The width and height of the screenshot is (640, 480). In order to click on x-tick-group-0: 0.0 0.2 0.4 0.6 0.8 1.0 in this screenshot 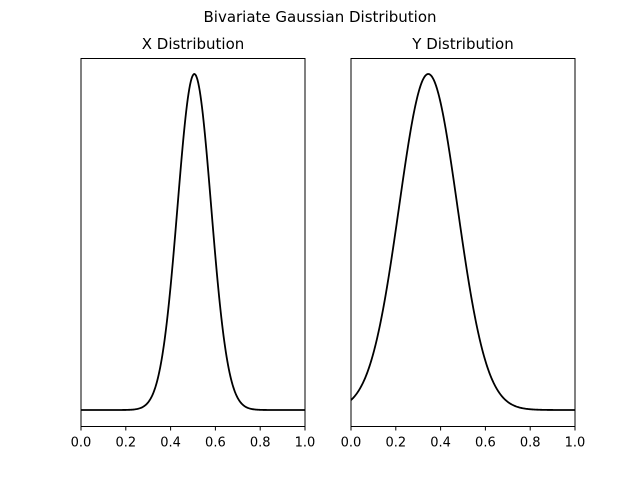, I will do `click(193, 438)`.